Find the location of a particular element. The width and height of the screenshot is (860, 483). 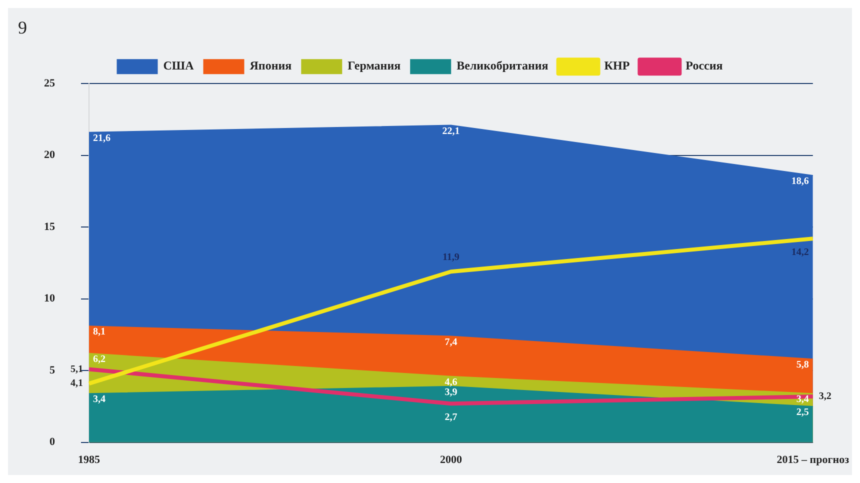

y-tick-label: 0 is located at coordinates (53, 442).